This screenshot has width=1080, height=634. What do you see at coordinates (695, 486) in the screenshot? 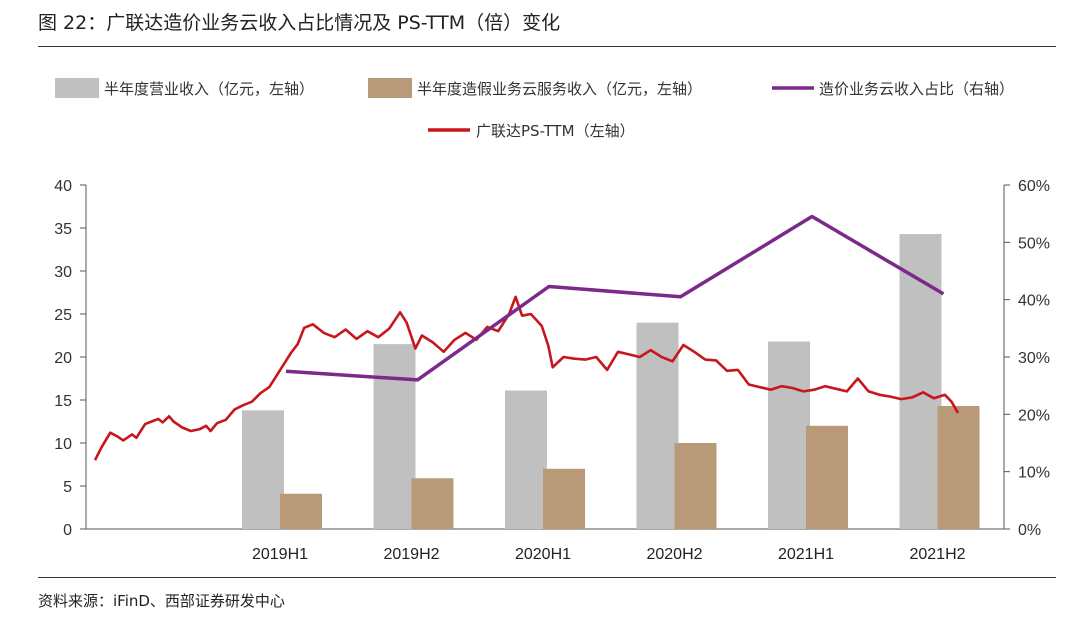
I see `bar-cloud-revenue-2020H2` at bounding box center [695, 486].